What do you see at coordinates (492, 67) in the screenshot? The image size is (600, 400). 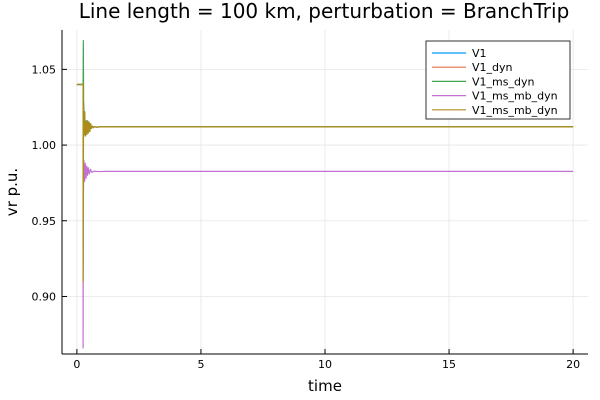 I see `legend-label-1: V1_dyn` at bounding box center [492, 67].